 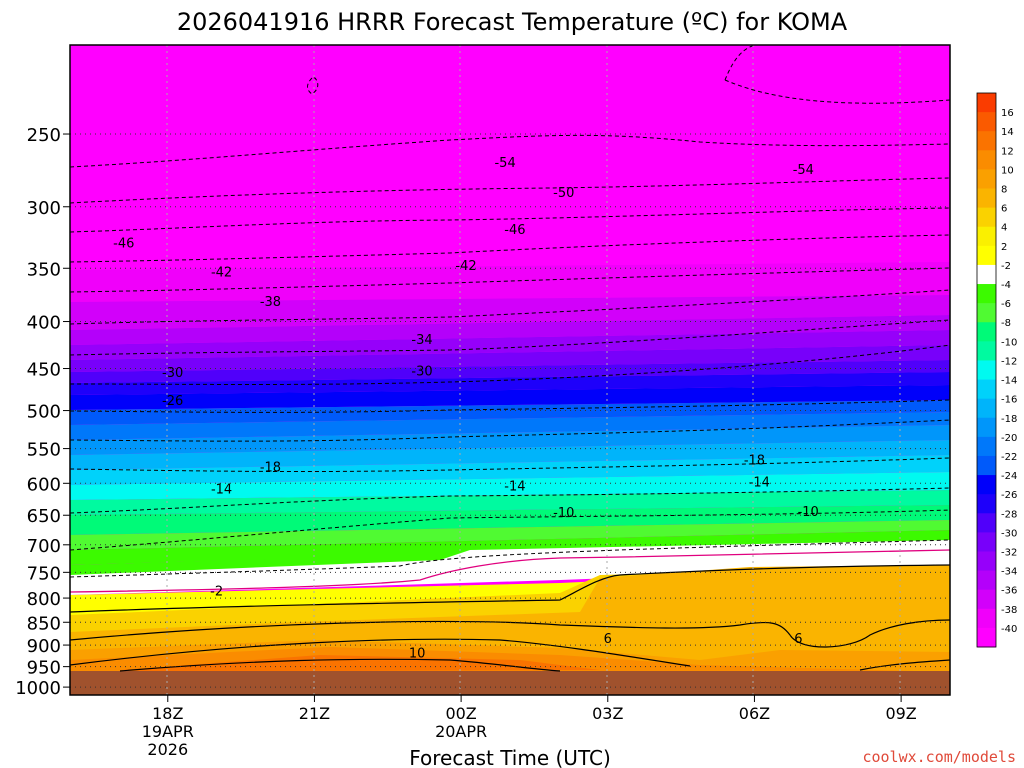 What do you see at coordinates (461, 731) in the screenshot?
I see `x-tick-date: 20APR` at bounding box center [461, 731].